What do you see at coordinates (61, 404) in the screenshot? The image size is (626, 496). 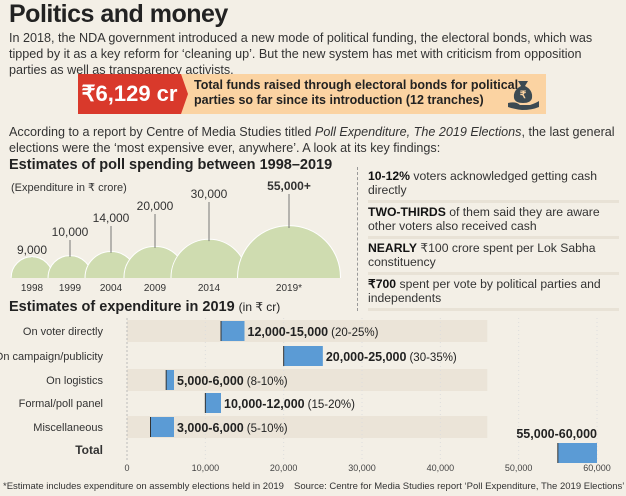 I see `category-label: Formal/poll panel` at bounding box center [61, 404].